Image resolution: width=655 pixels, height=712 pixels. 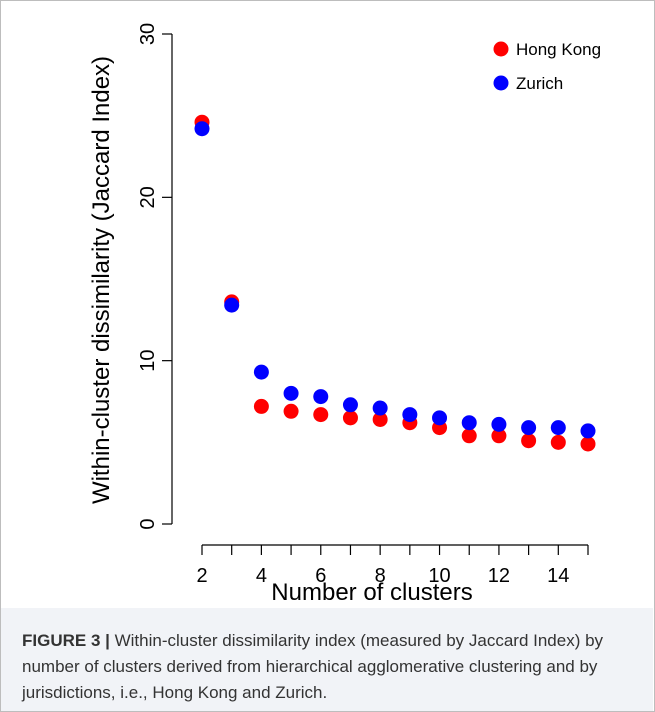 I want to click on legend-marker-hong-kong, so click(x=501, y=49).